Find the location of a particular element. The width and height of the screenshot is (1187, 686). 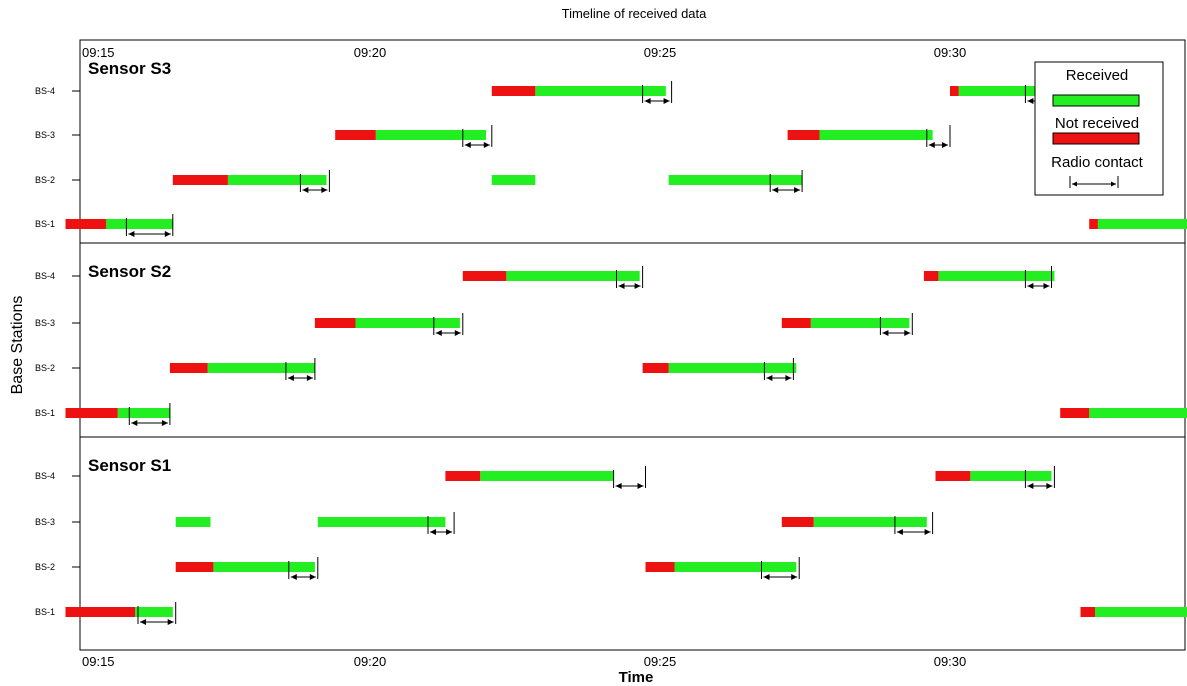

legend-not-received-swatch is located at coordinates (1096, 138).